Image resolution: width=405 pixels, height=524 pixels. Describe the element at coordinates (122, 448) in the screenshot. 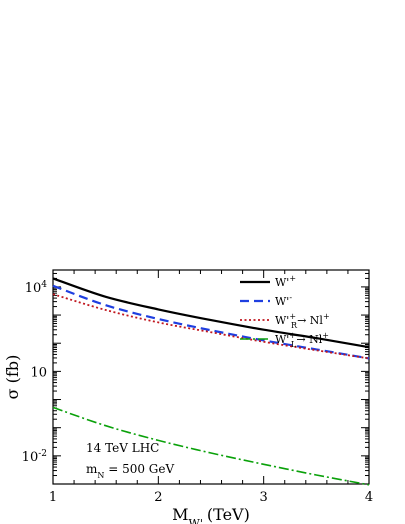

I see `annotation-energy: 14 TeV LHC` at that location.